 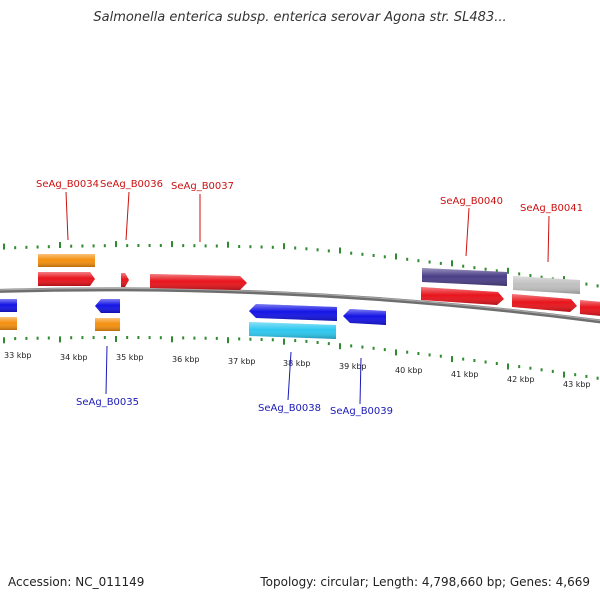 I want to click on tick-label-36kbp: 36 kbp, so click(x=186, y=359).